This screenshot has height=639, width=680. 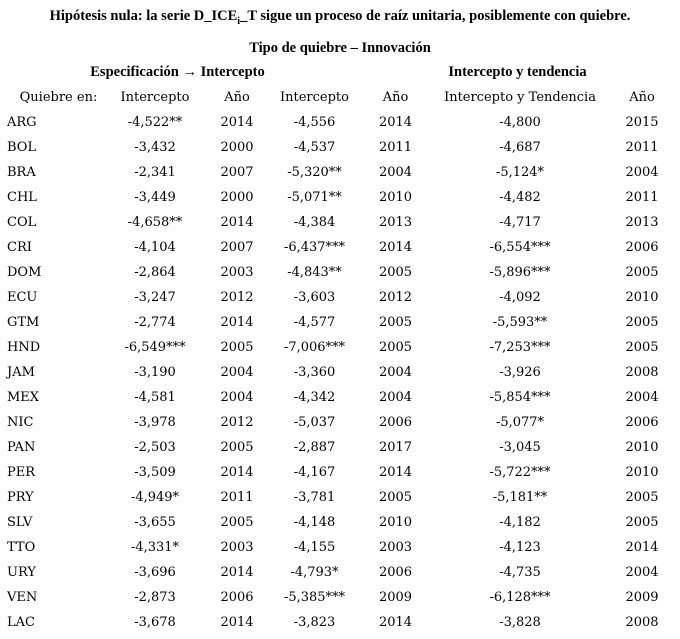 I want to click on intercept-trend-stat-cell: -4,482, so click(x=520, y=197).